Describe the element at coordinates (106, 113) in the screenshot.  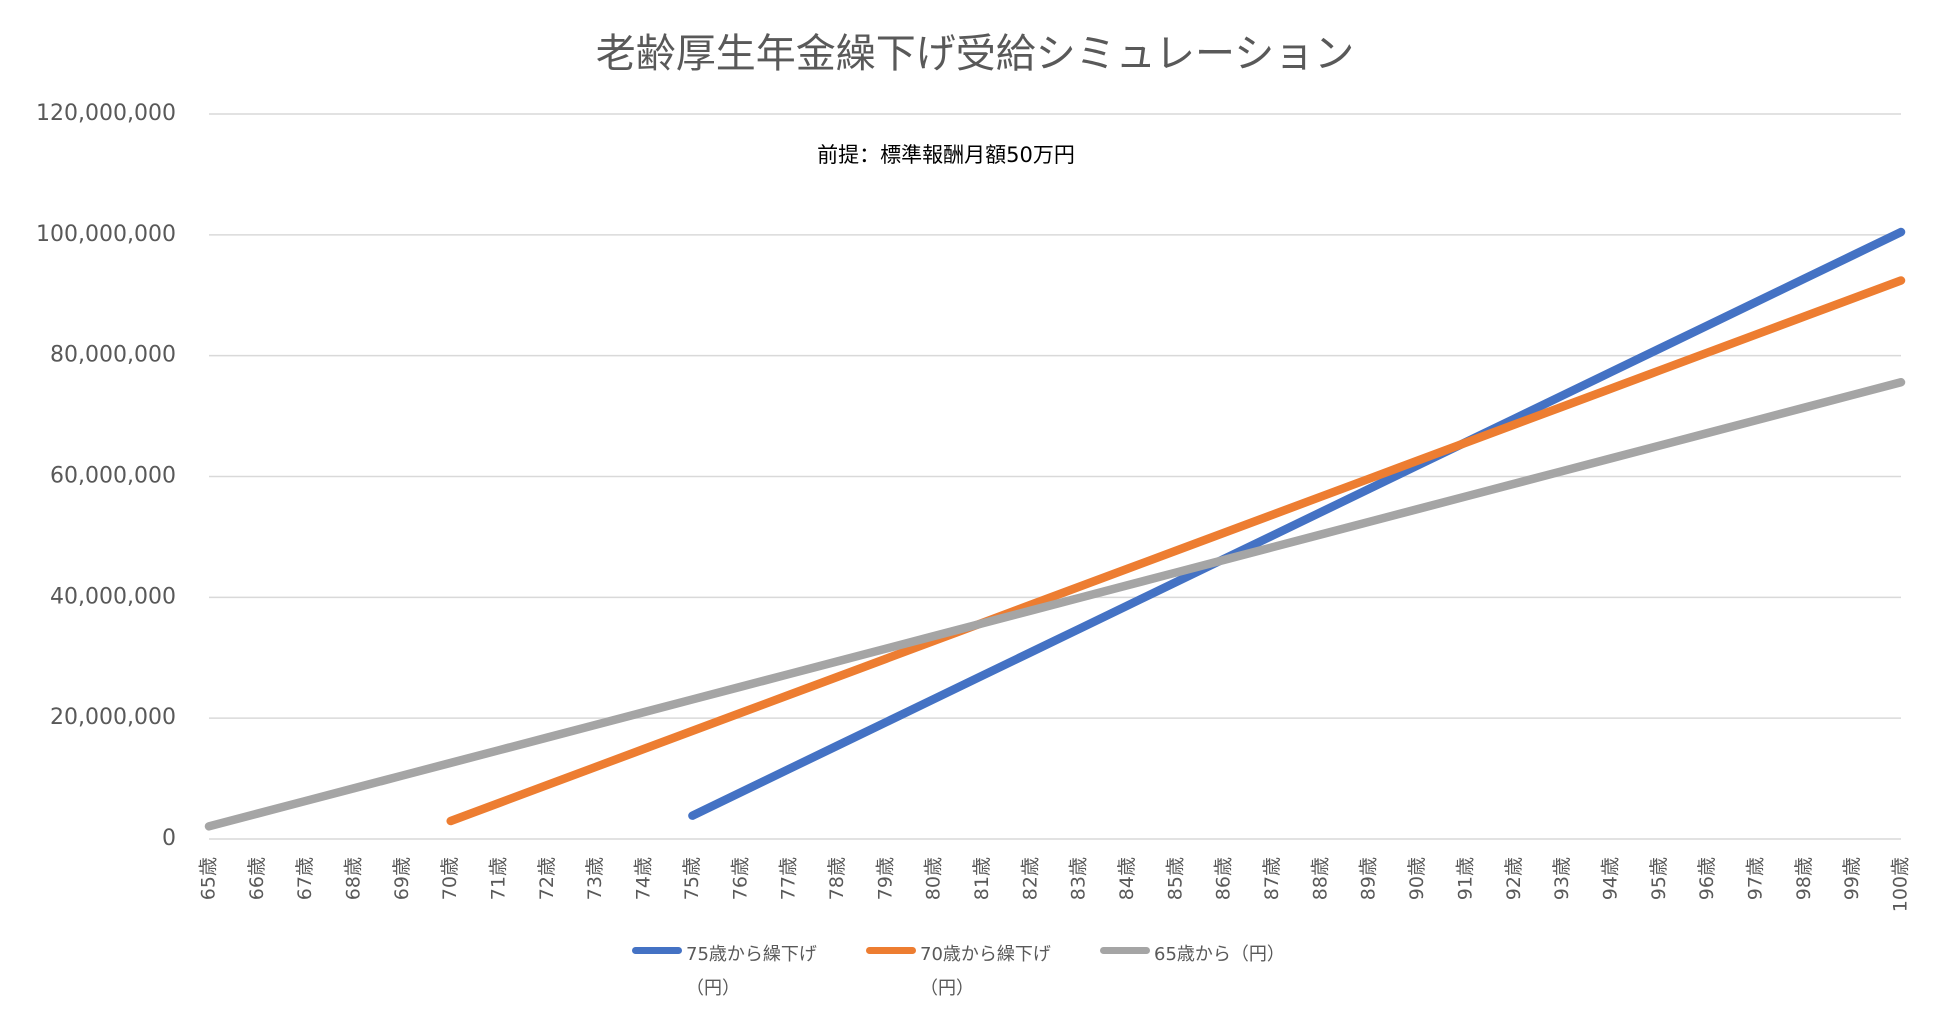
I see `y-tick-label: 120,000,000` at that location.